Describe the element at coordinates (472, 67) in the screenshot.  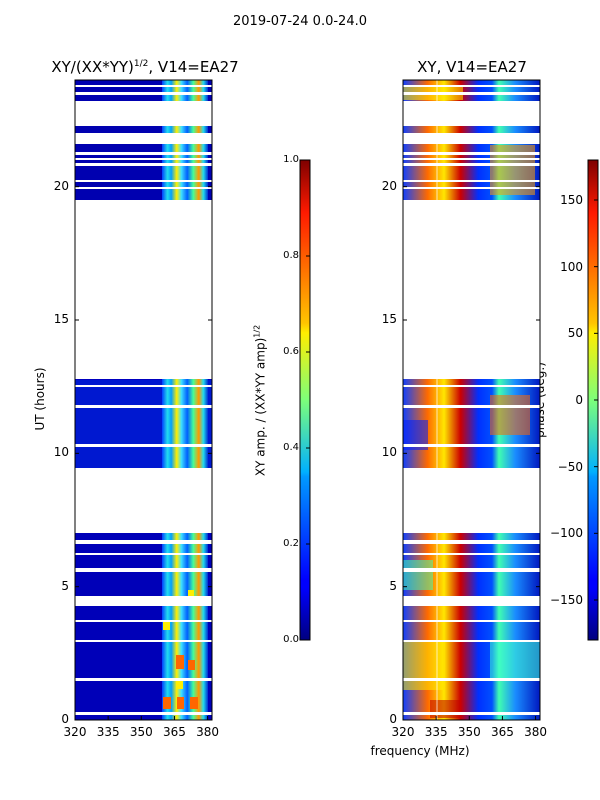
I see `right-panel-title: XY, V14=EA27` at that location.